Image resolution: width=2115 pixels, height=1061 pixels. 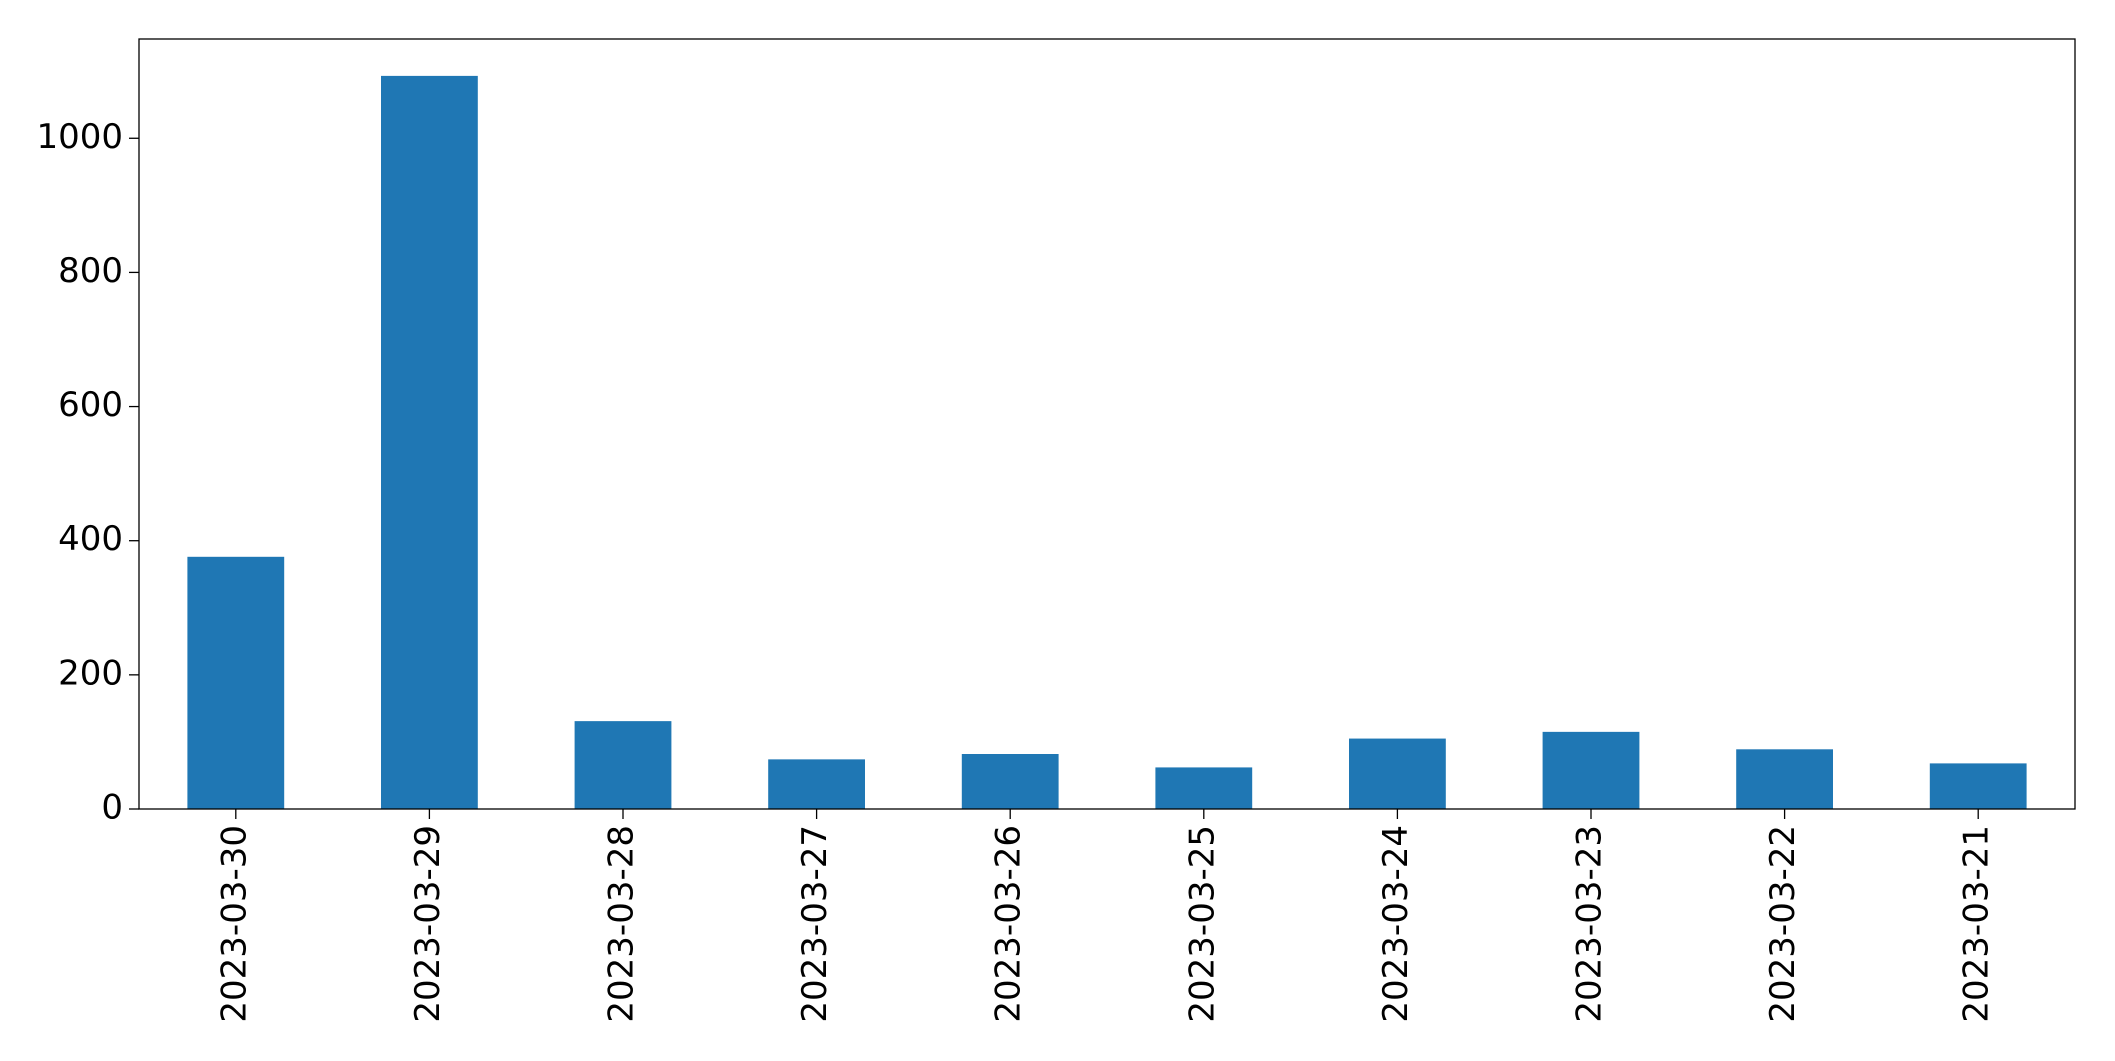 What do you see at coordinates (234, 924) in the screenshot?
I see `x-tick-label: 2023-03-30` at bounding box center [234, 924].